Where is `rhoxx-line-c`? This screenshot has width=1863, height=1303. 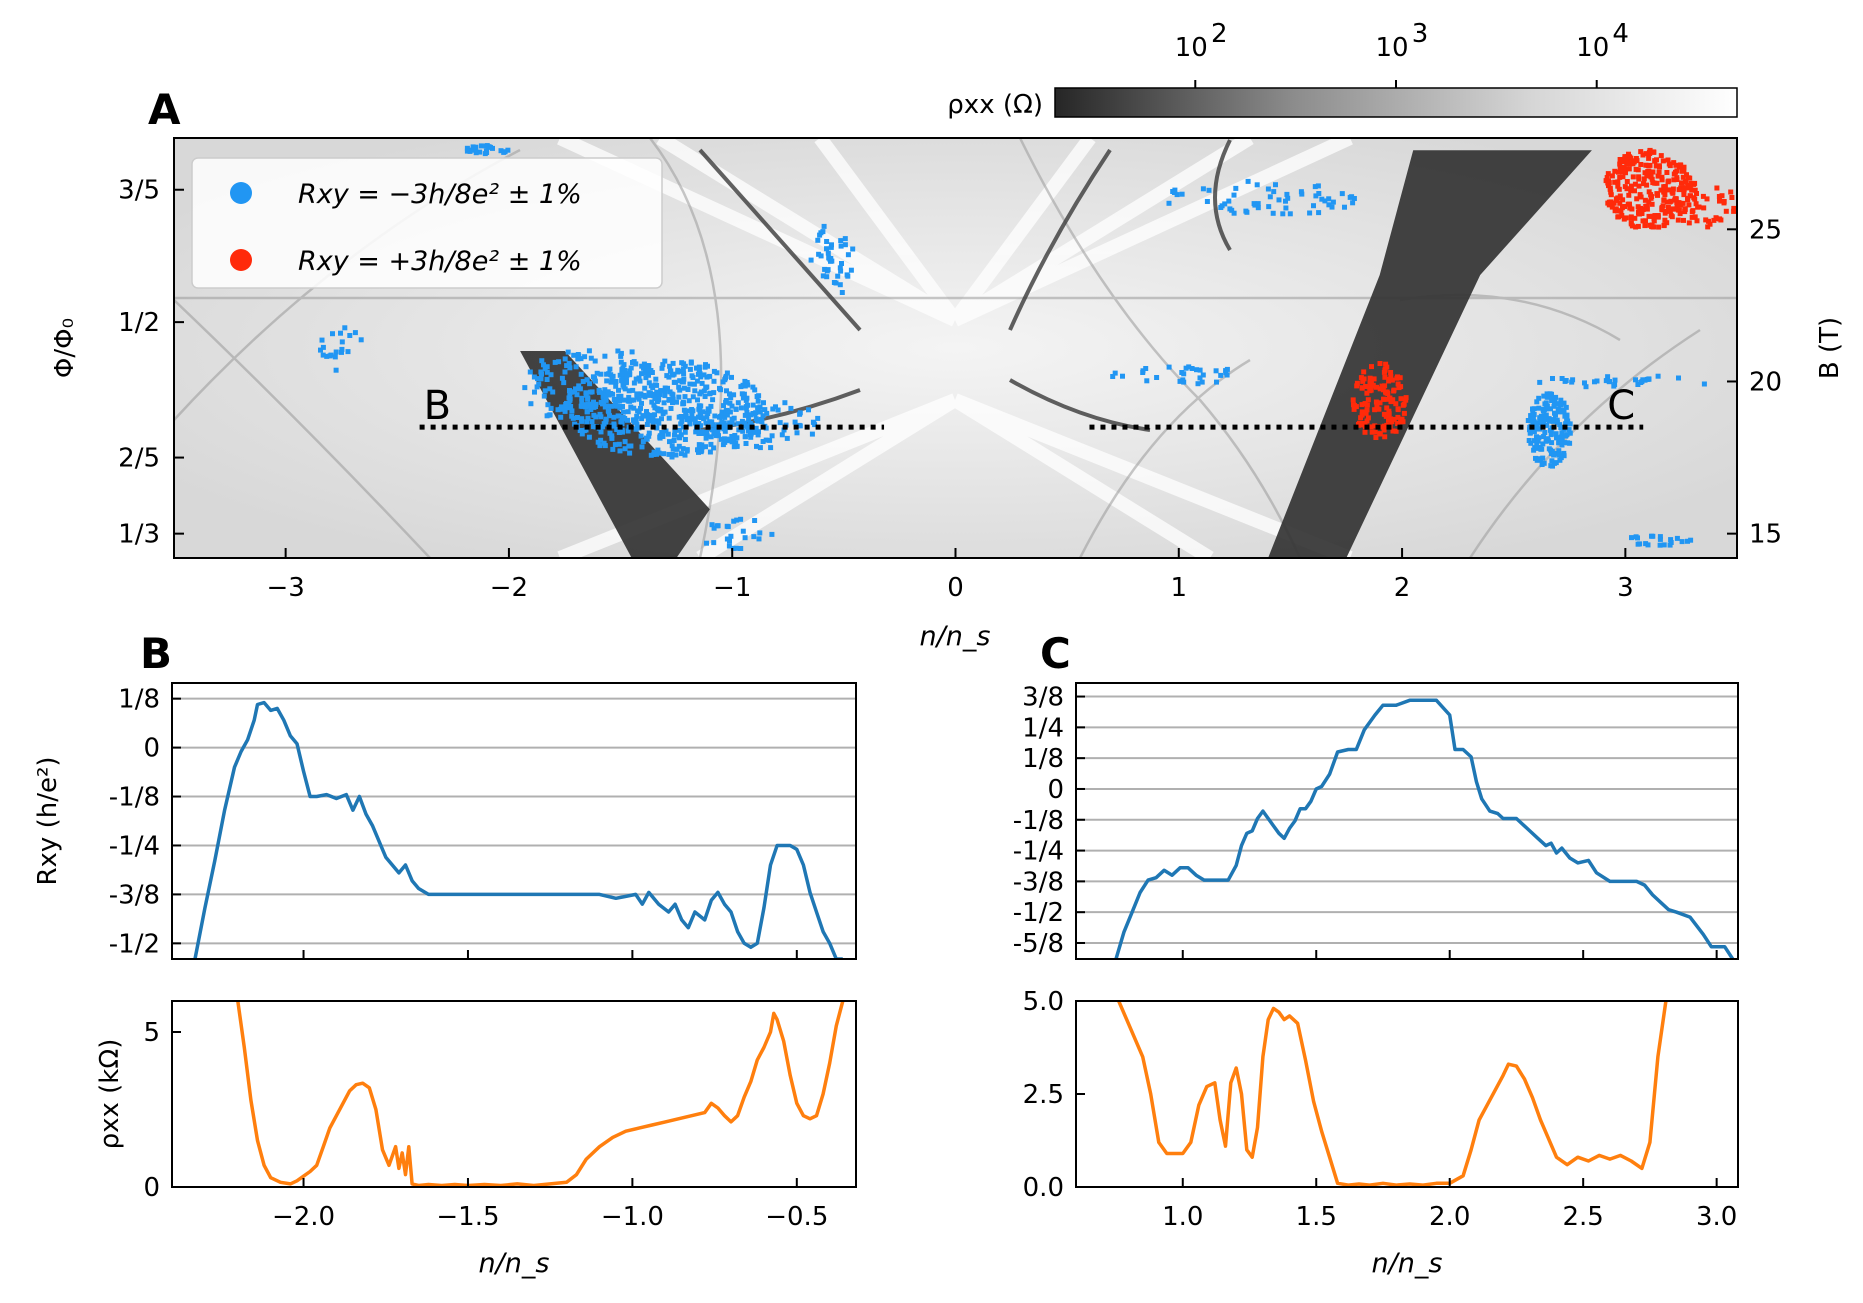 rhoxx-line-c is located at coordinates (1392, 1094).